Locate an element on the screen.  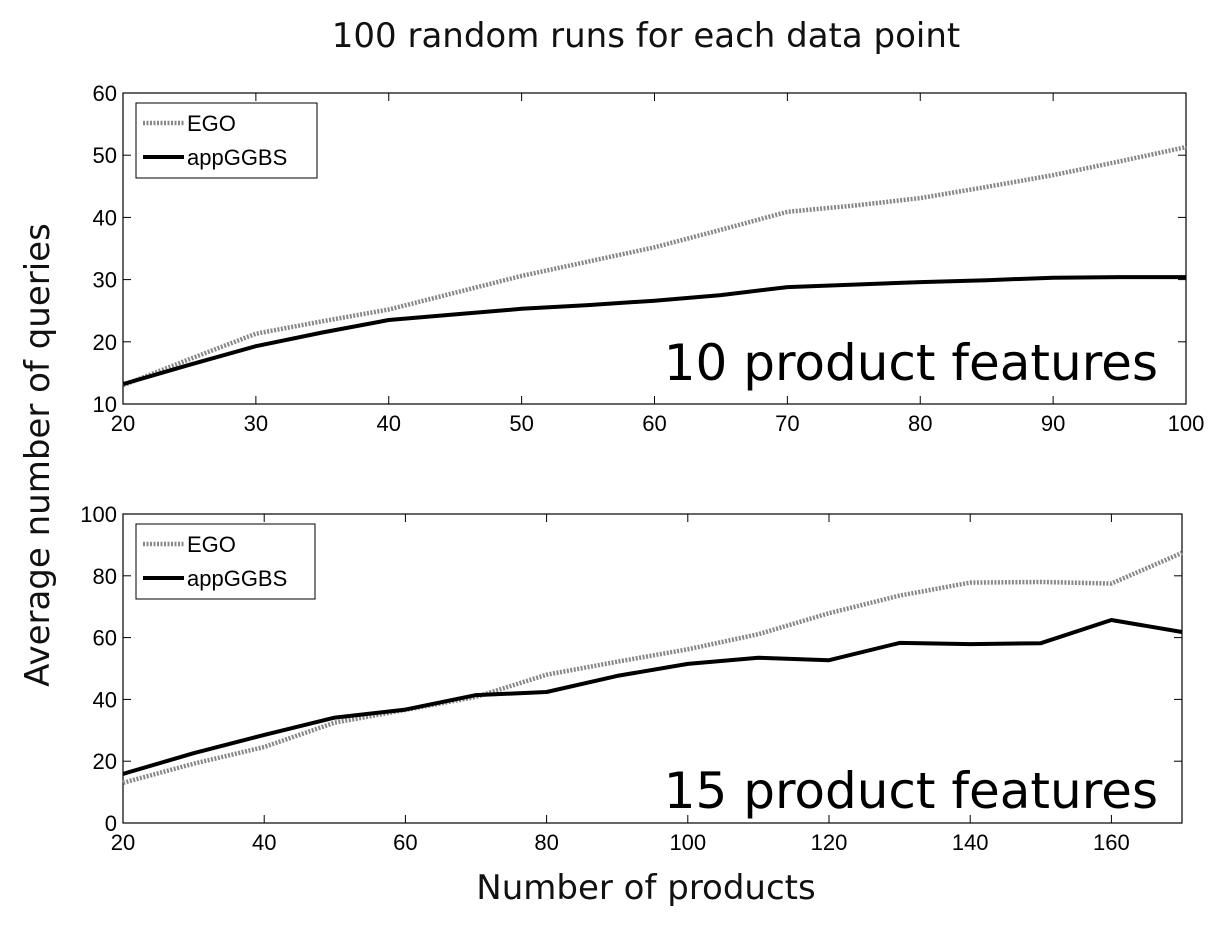
panel-2-x-tick-label: 80 is located at coordinates (546, 842).